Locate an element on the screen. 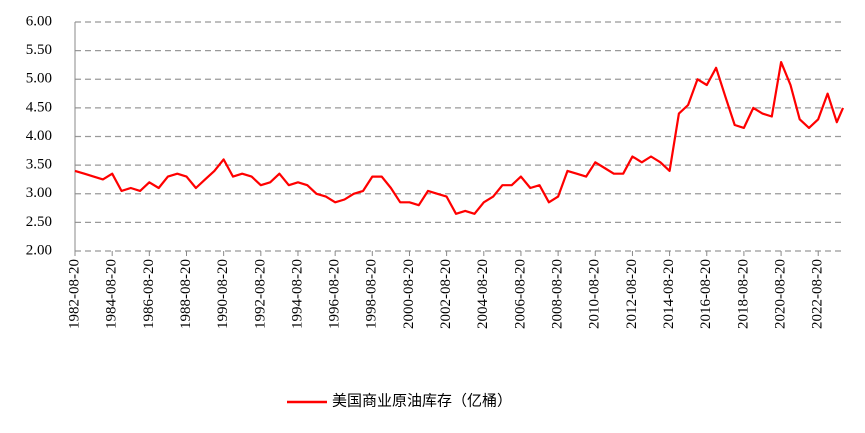  x-tick-label: 2016-08-20 is located at coordinates (706, 294).